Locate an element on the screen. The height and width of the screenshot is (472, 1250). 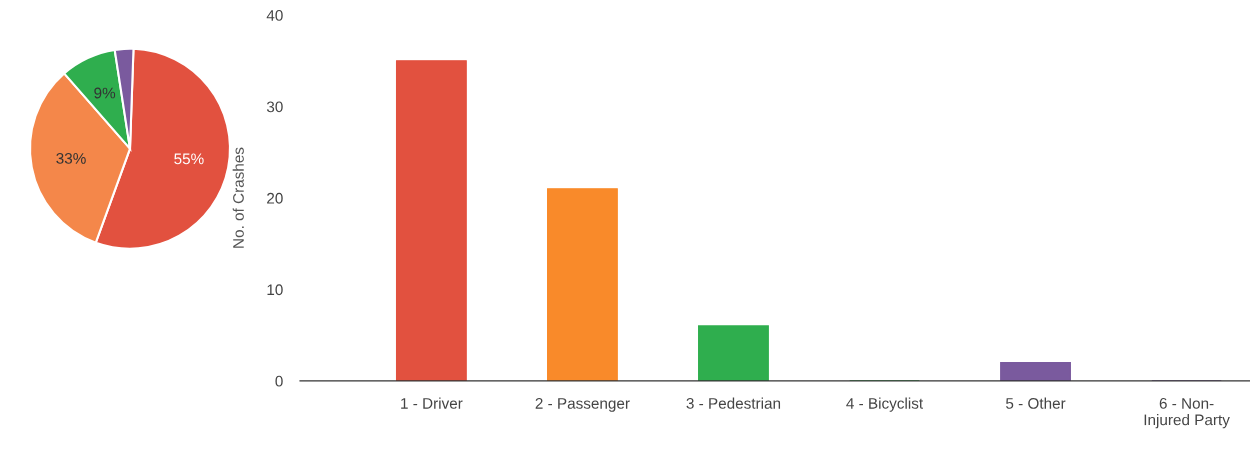
x-tick-label: 6 - Non- Injured Party is located at coordinates (1187, 413).